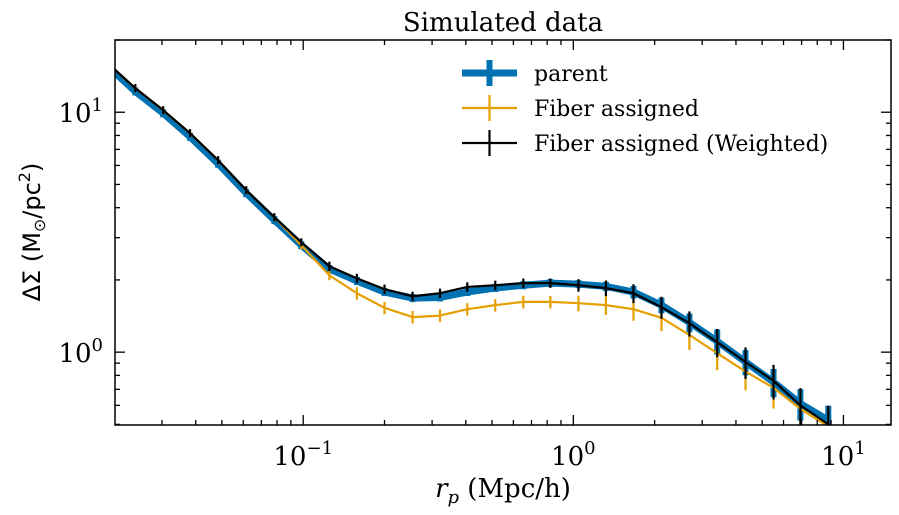 The image size is (899, 515). I want to click on x-tick-label: 10⁻¹, so click(303, 455).